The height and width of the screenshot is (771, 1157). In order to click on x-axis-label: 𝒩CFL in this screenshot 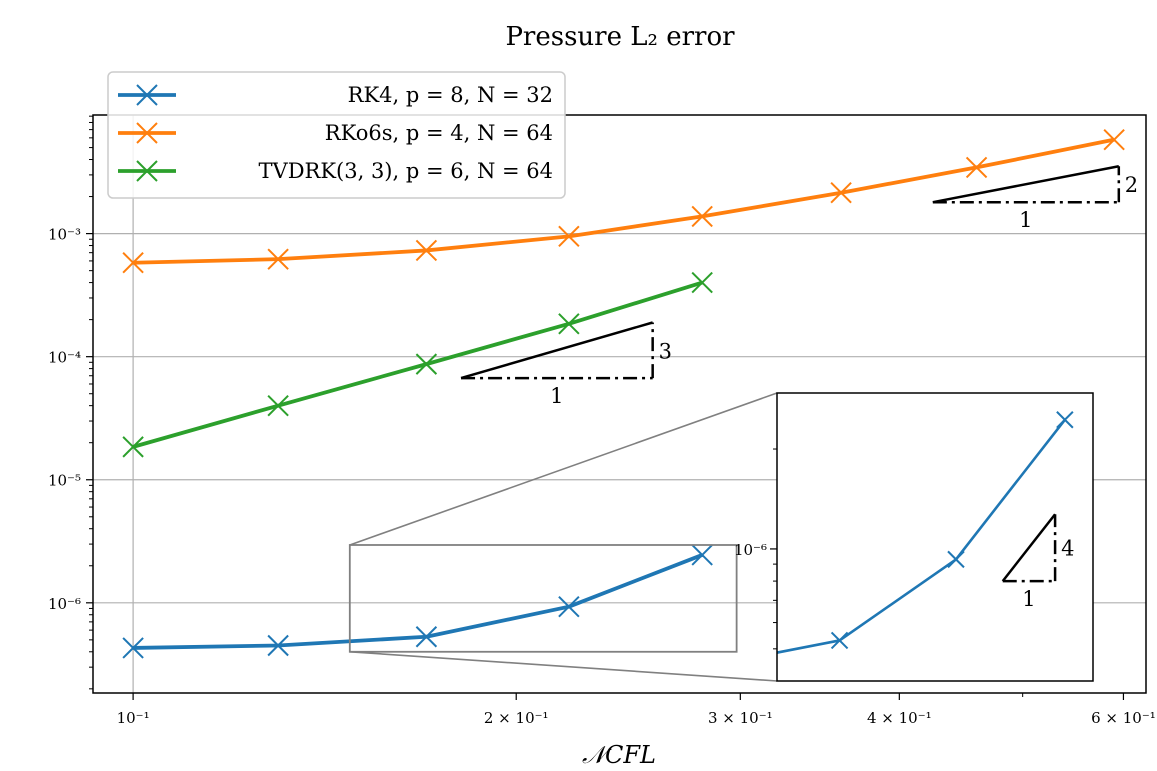, I will do `click(619, 755)`.